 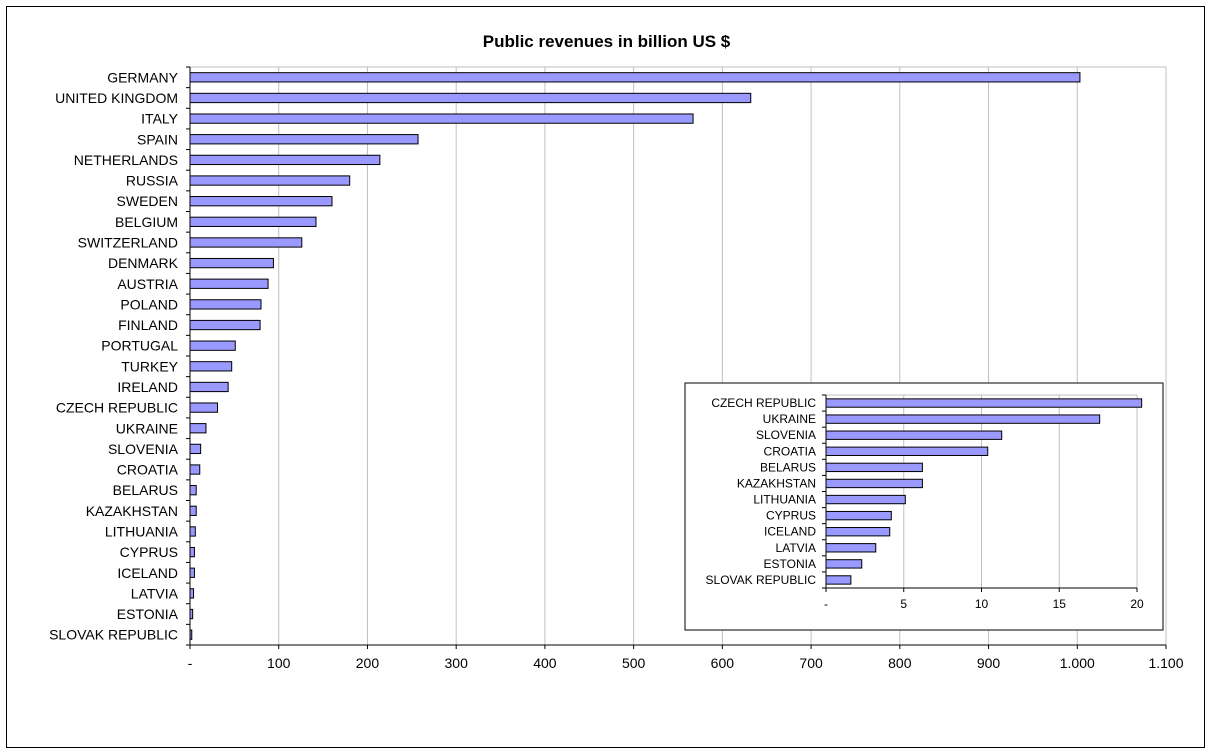 I want to click on category-label: PORTUGAL, so click(x=139, y=346).